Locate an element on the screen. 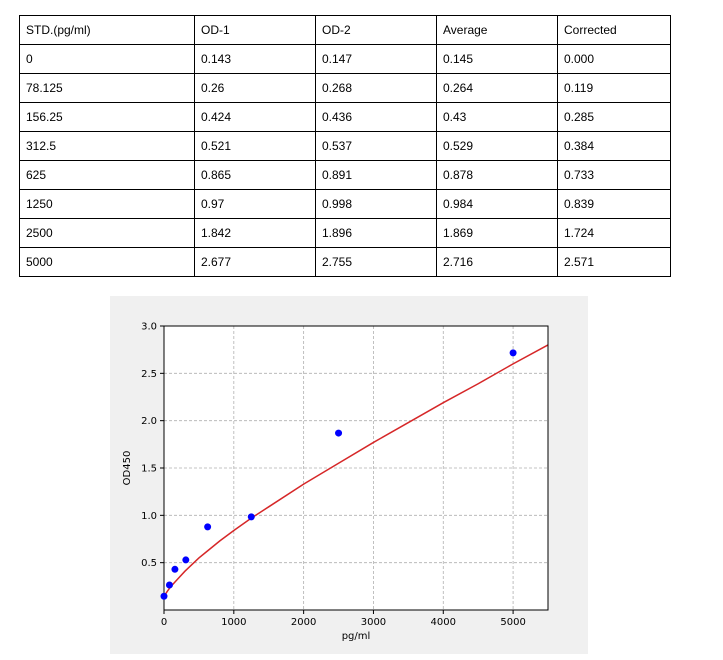 The width and height of the screenshot is (723, 660). table-header-cell: STD.(pg/ml) is located at coordinates (107, 30).